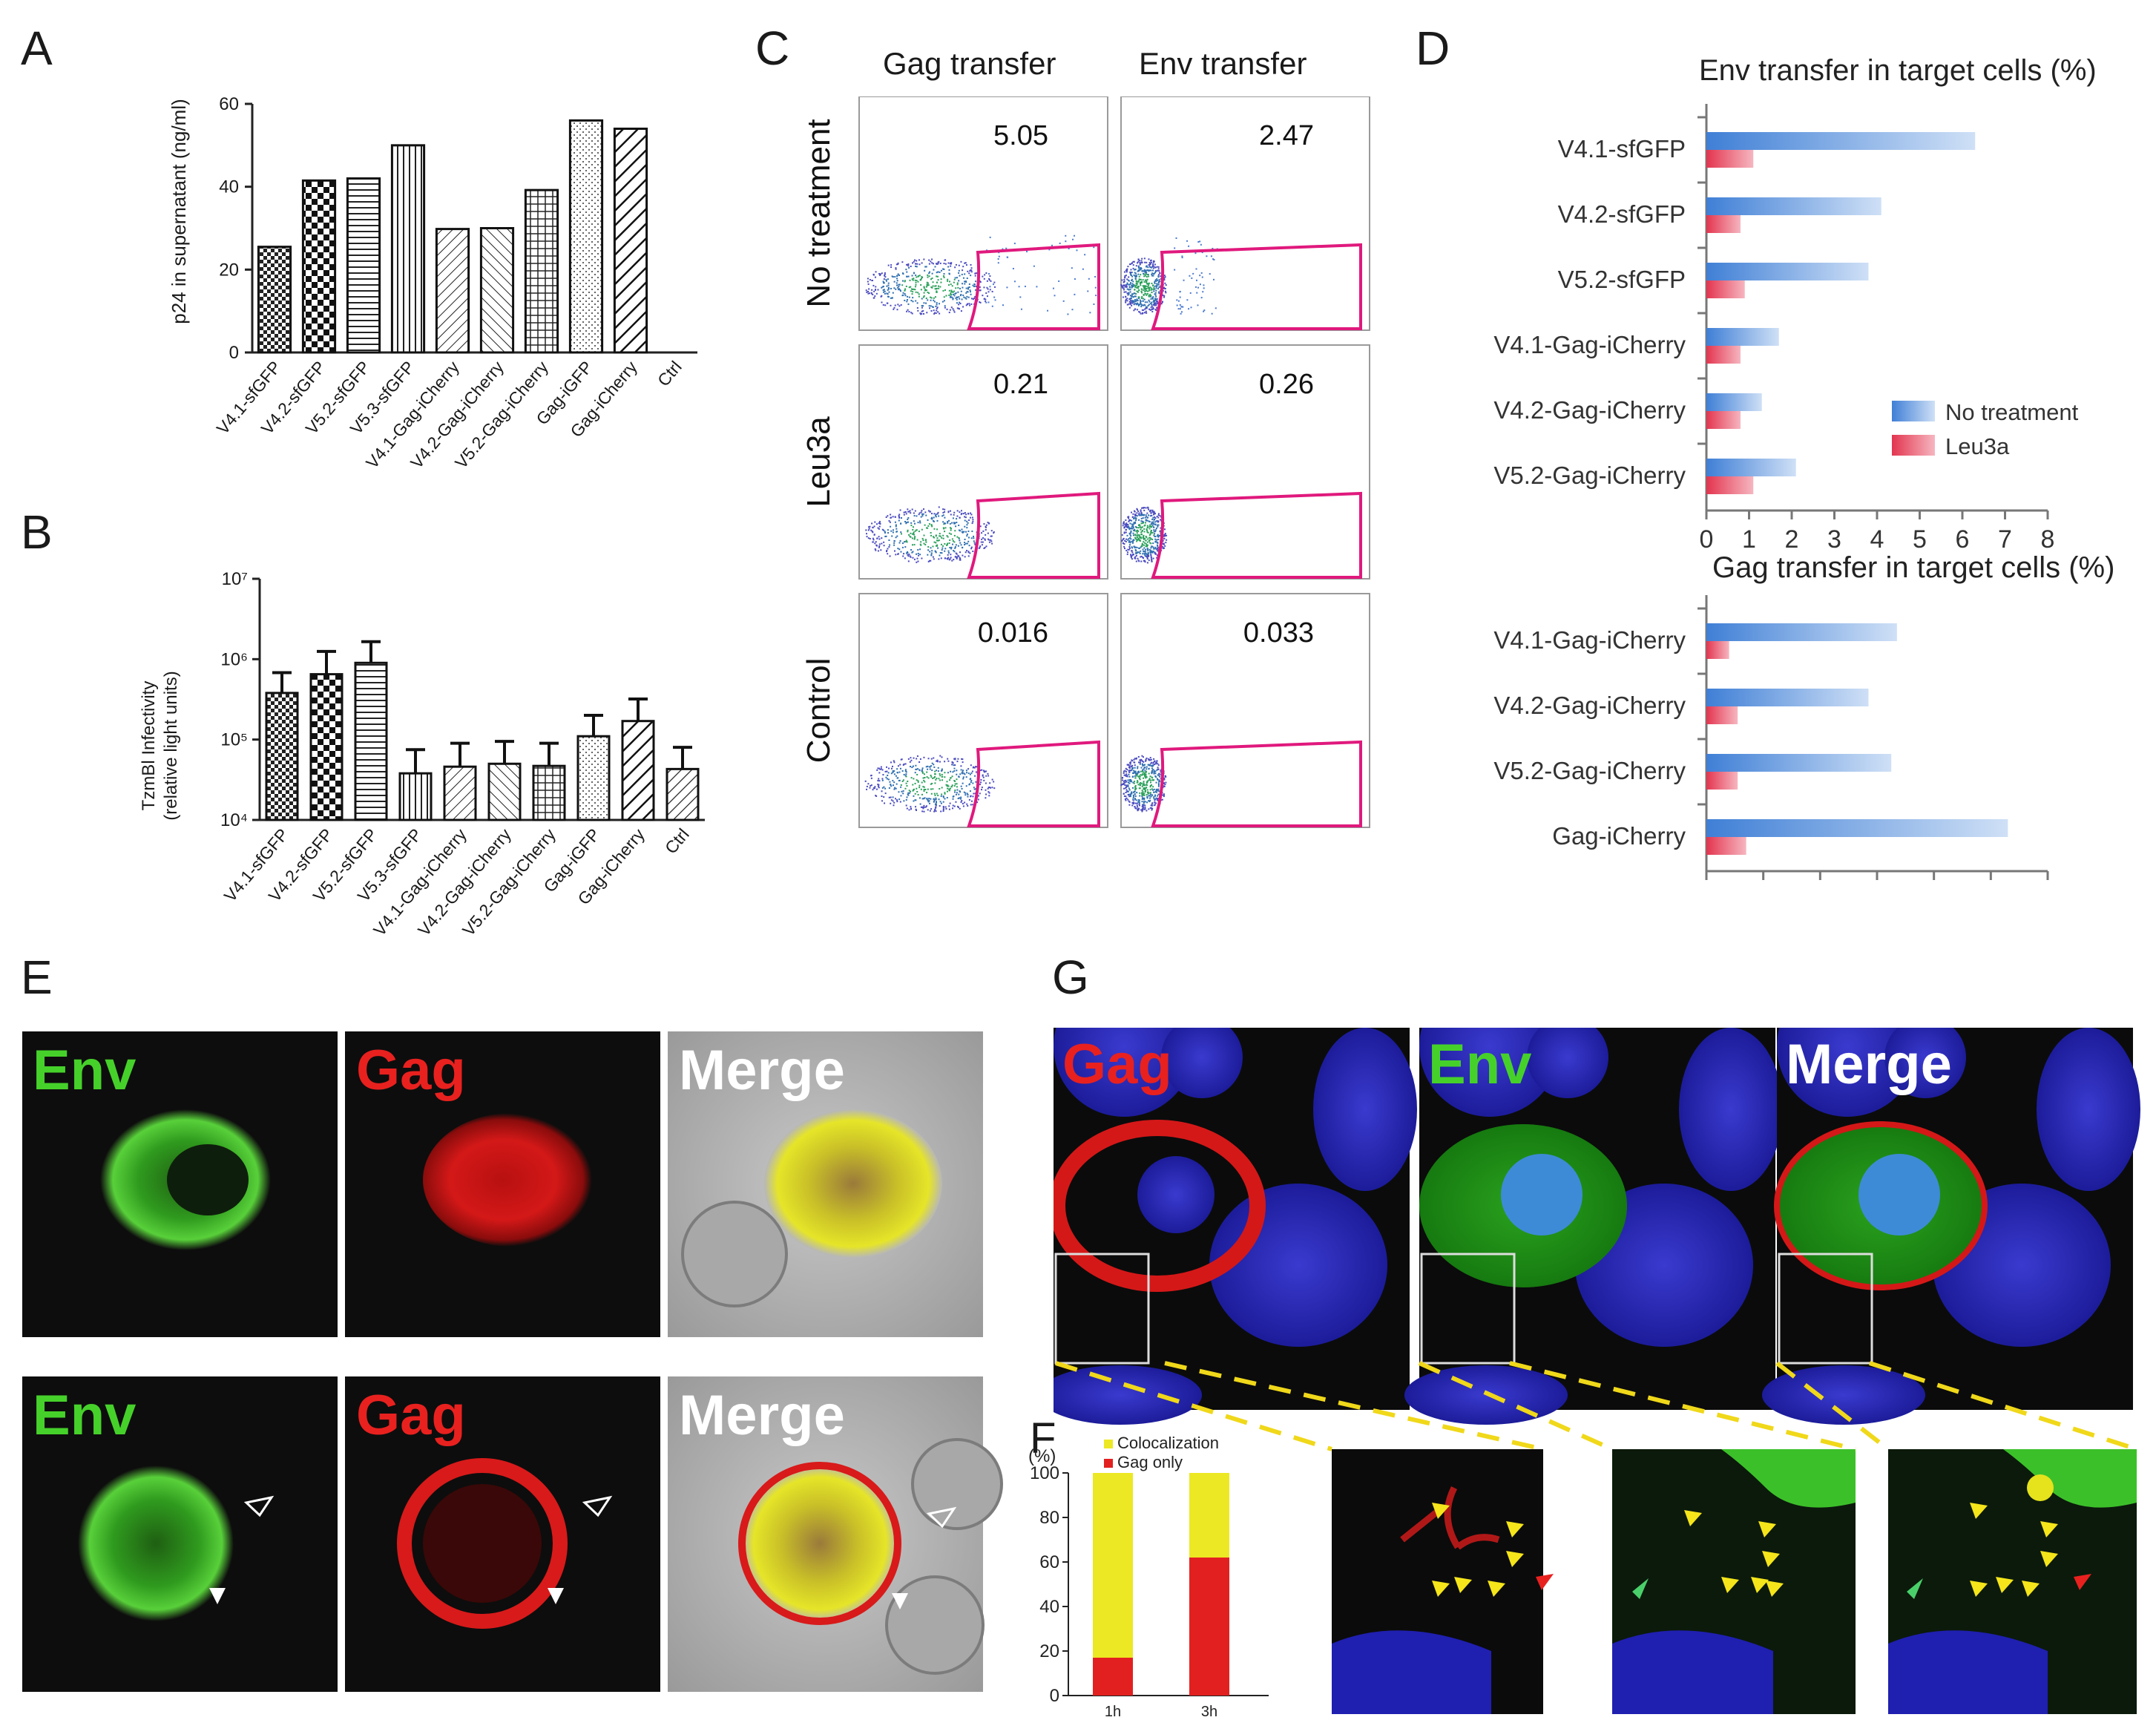 This screenshot has height=1723, width=2156. What do you see at coordinates (363, 266) in the screenshot?
I see `chart-a-bar` at bounding box center [363, 266].